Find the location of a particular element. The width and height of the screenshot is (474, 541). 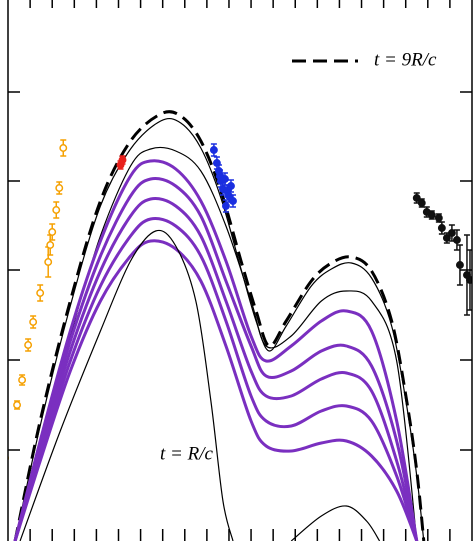

curve is located at coordinates (335, 523).